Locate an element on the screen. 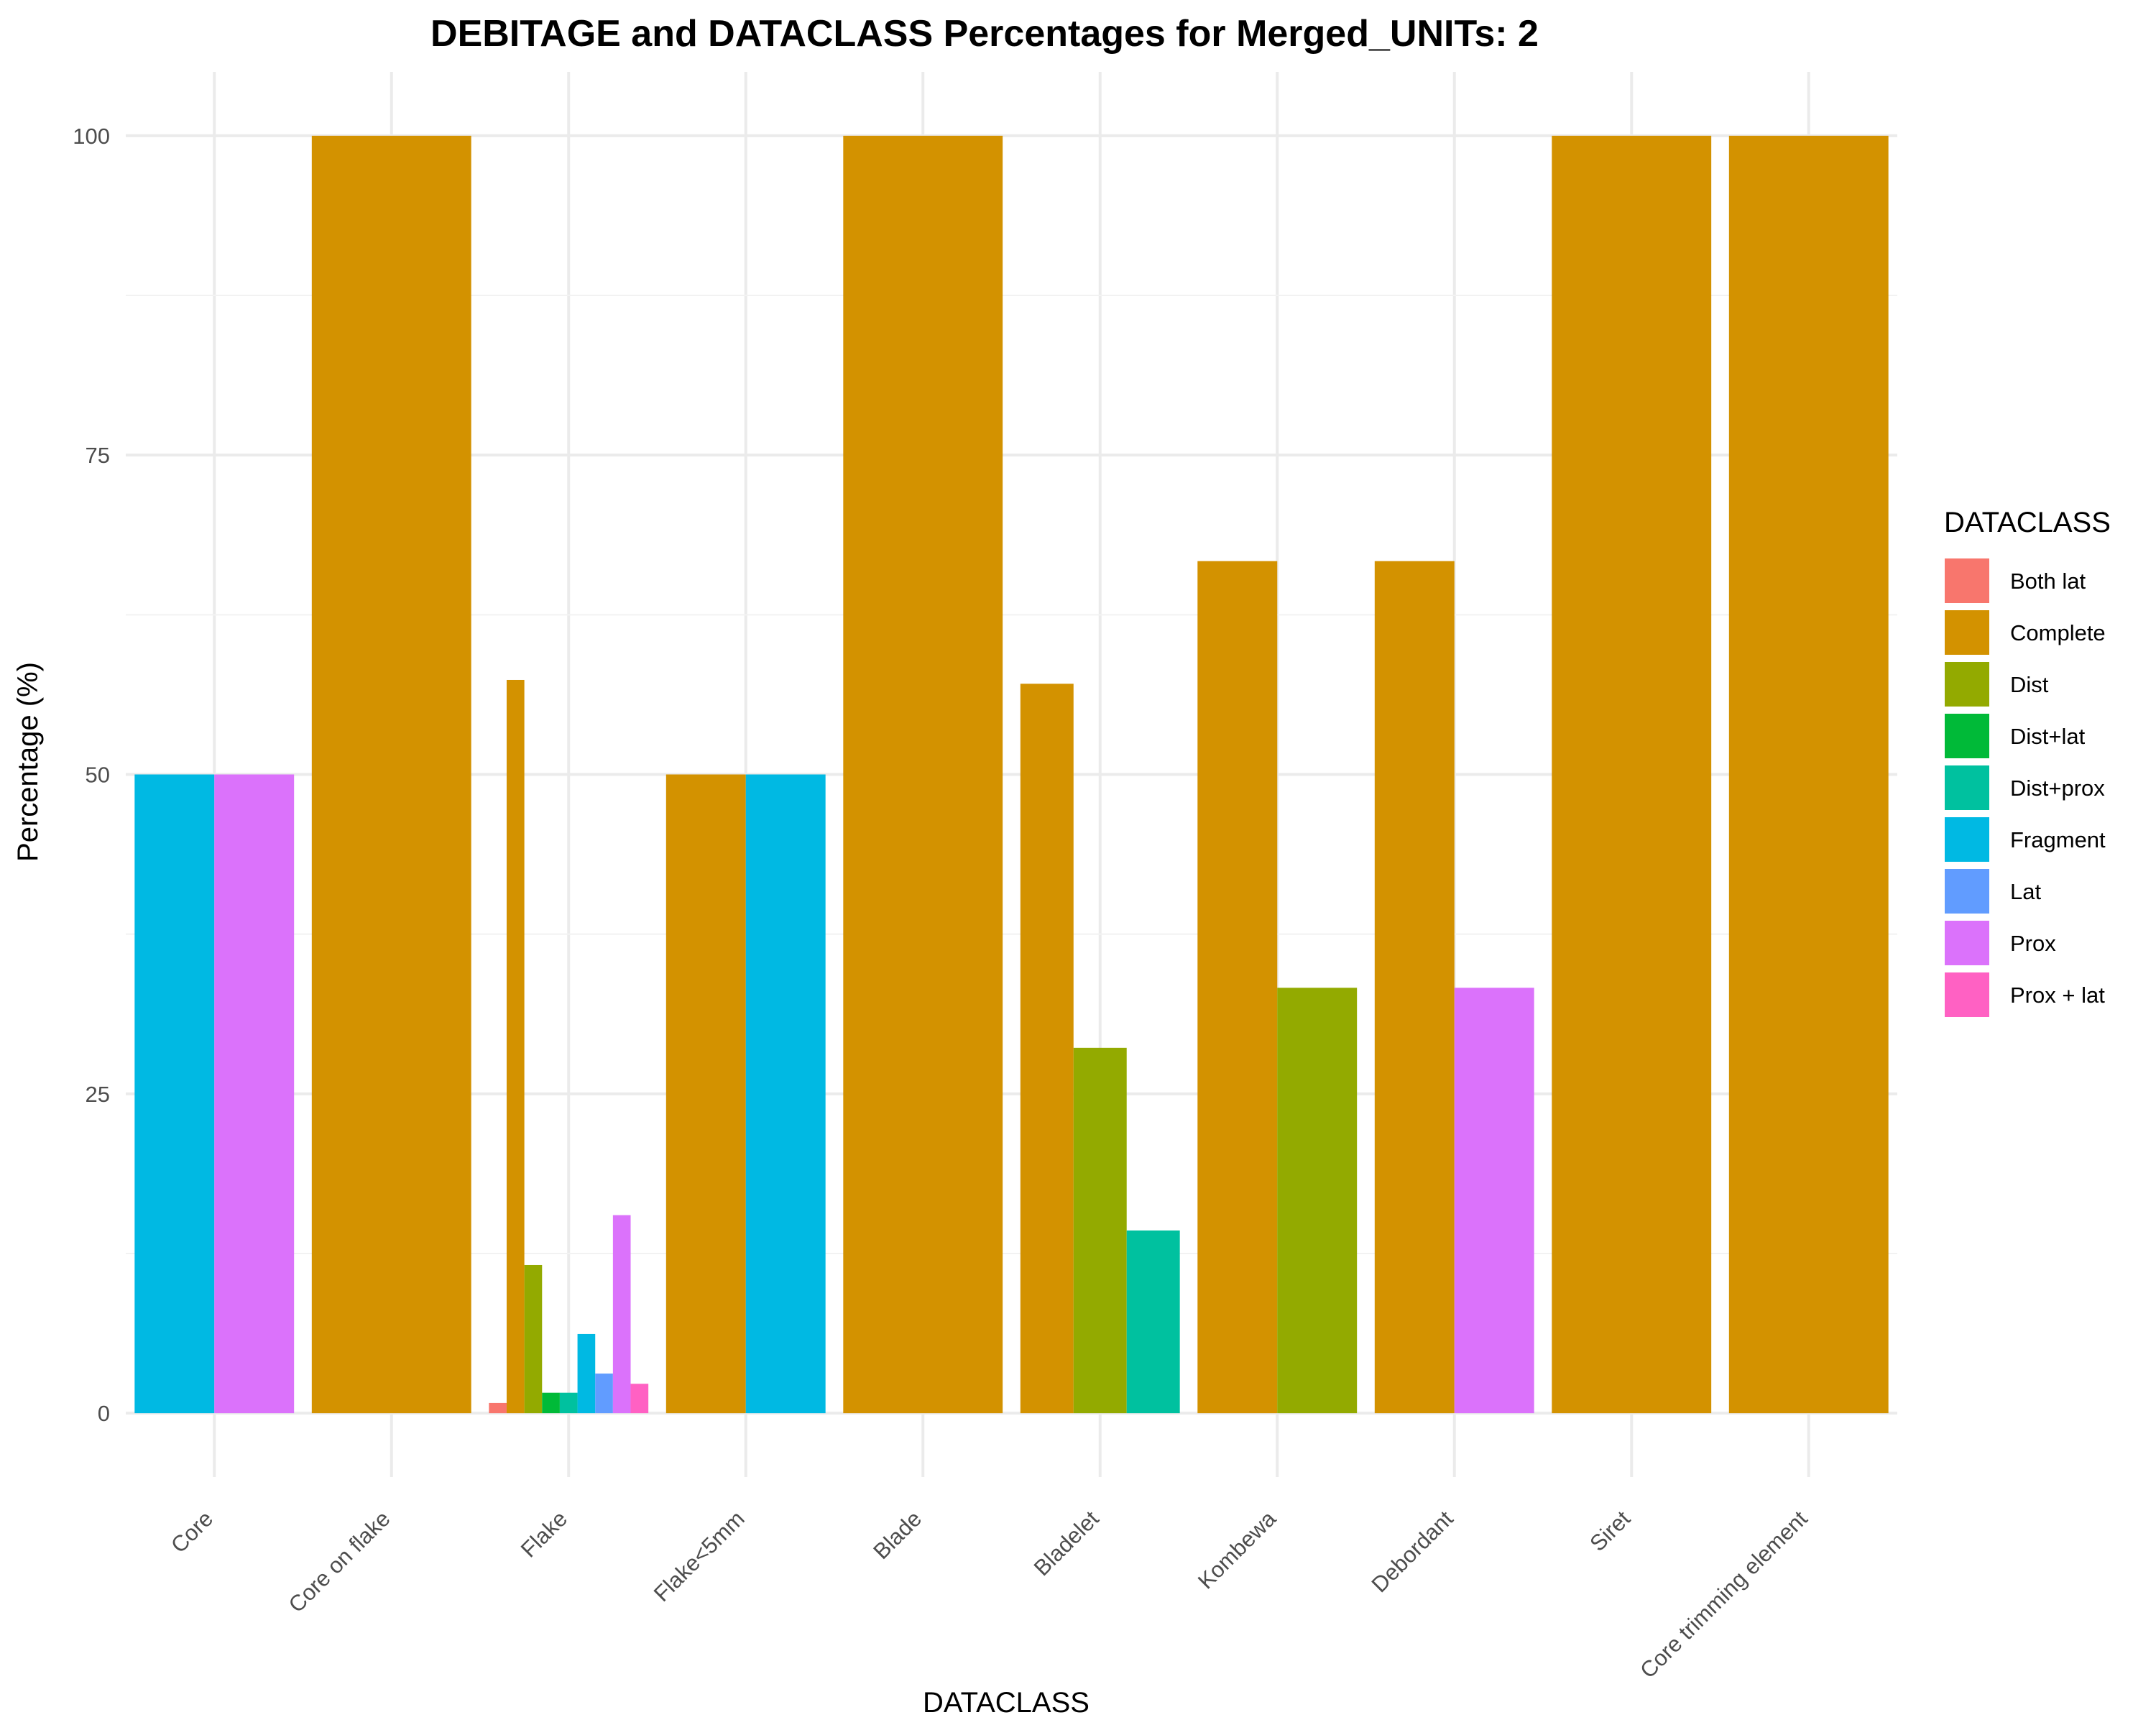 The width and height of the screenshot is (2156, 1725). legend-label-lat: Lat is located at coordinates (2025, 891).